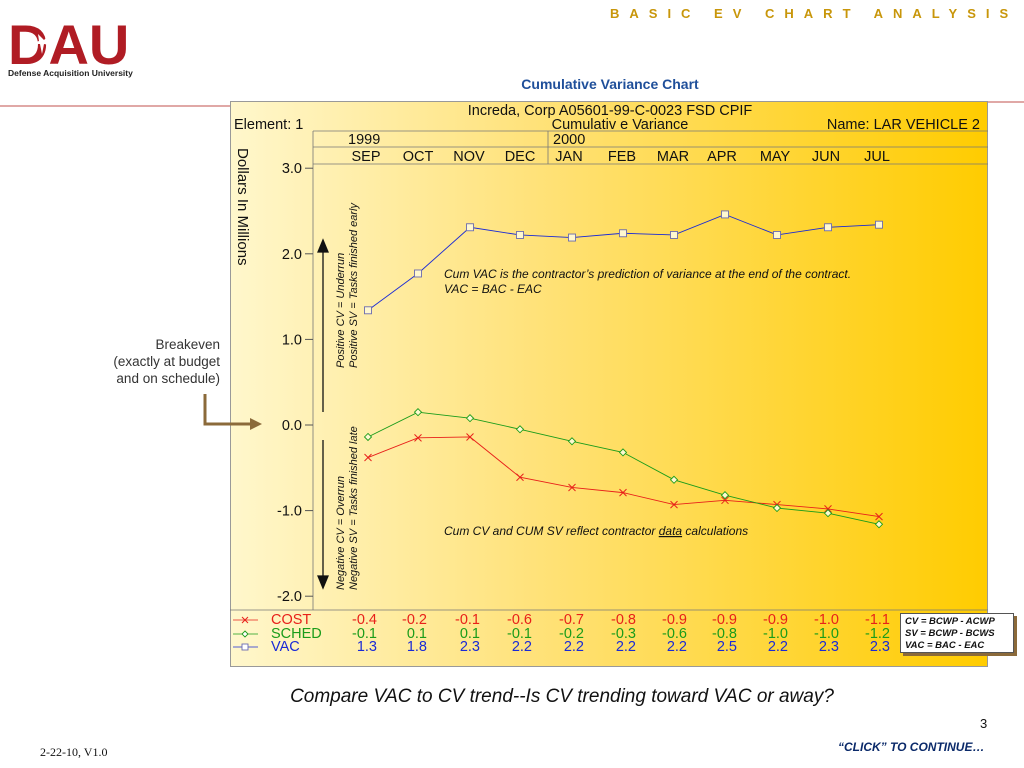  Describe the element at coordinates (623, 468) in the screenshot. I see `sched-series-line` at that location.